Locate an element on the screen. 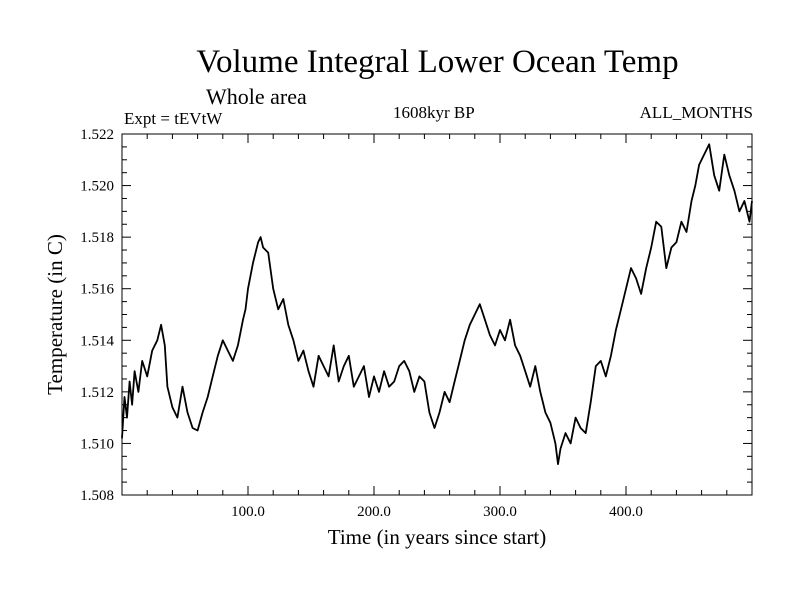 The width and height of the screenshot is (800, 600). period-label: 1608kyr BP is located at coordinates (434, 112).